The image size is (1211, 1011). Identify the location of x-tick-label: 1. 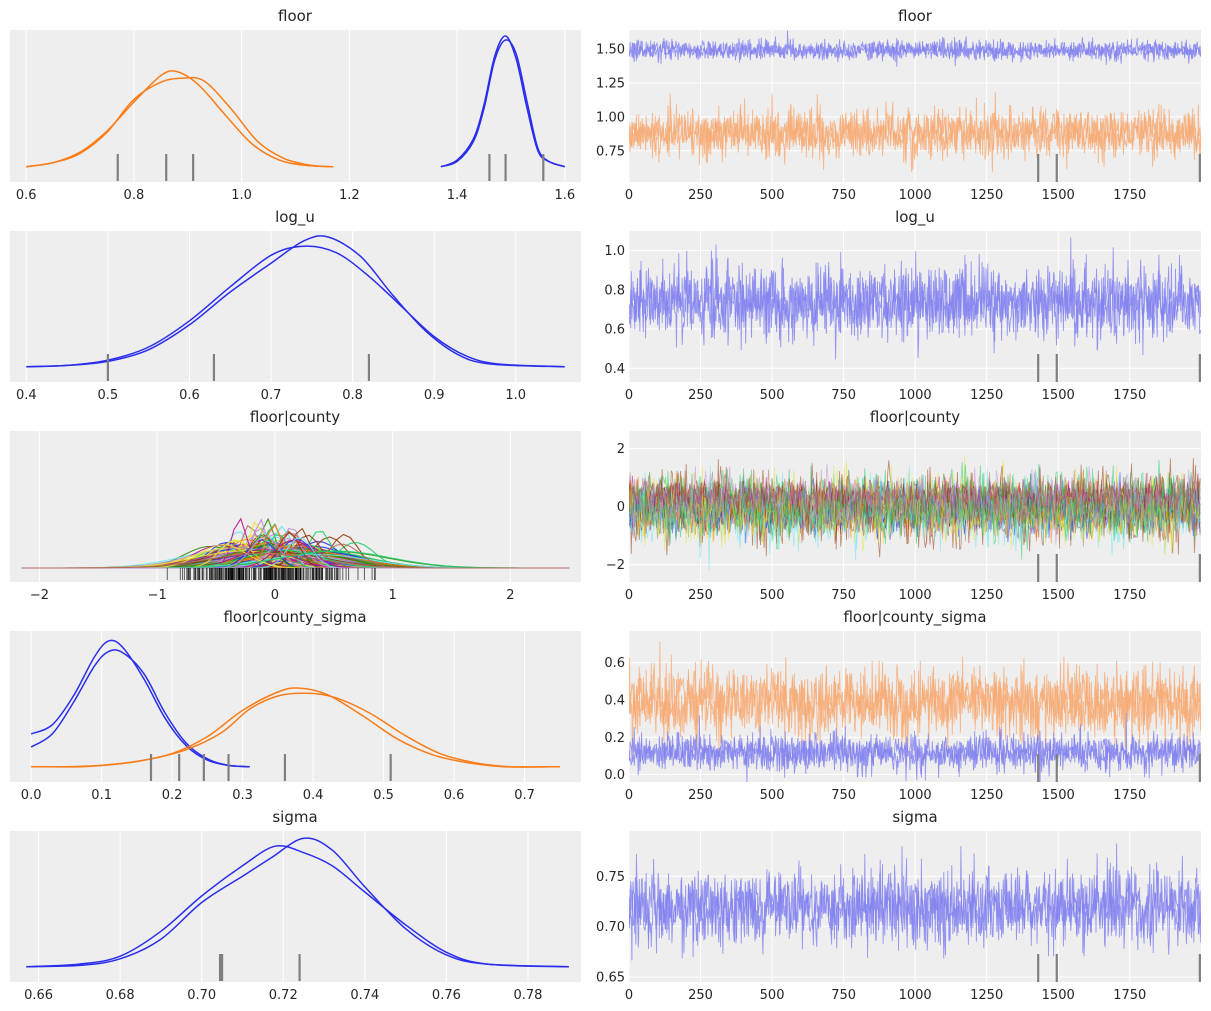
(392, 595).